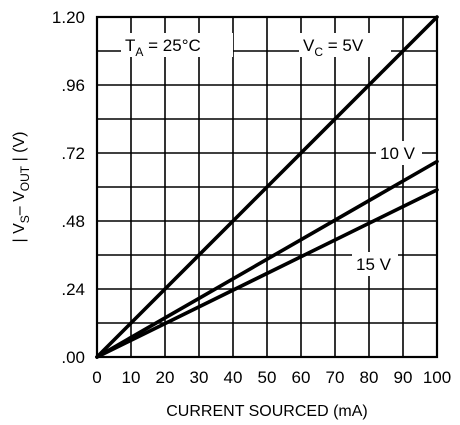 This screenshot has height=425, width=460. I want to click on series-label-10v-bg, so click(399, 153).